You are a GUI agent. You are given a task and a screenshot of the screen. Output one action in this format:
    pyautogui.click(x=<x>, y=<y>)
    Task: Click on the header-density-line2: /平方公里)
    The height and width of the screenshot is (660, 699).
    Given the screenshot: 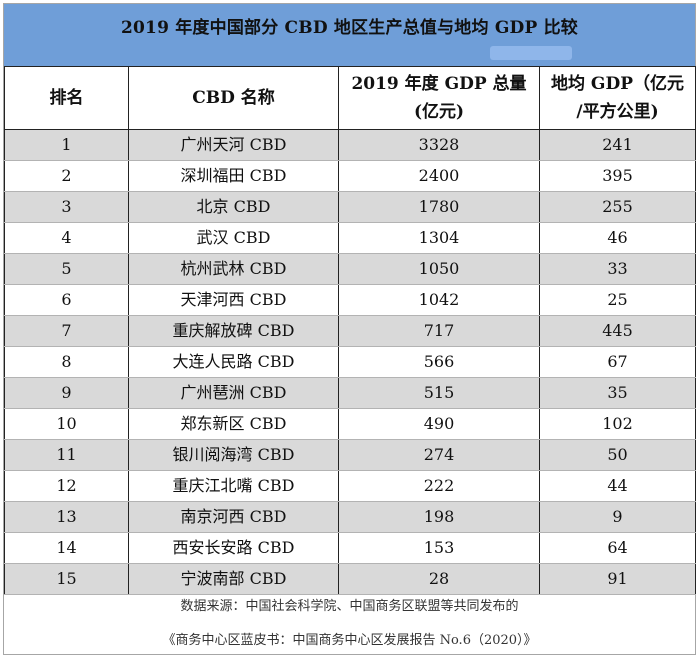 What is the action you would take?
    pyautogui.click(x=617, y=112)
    